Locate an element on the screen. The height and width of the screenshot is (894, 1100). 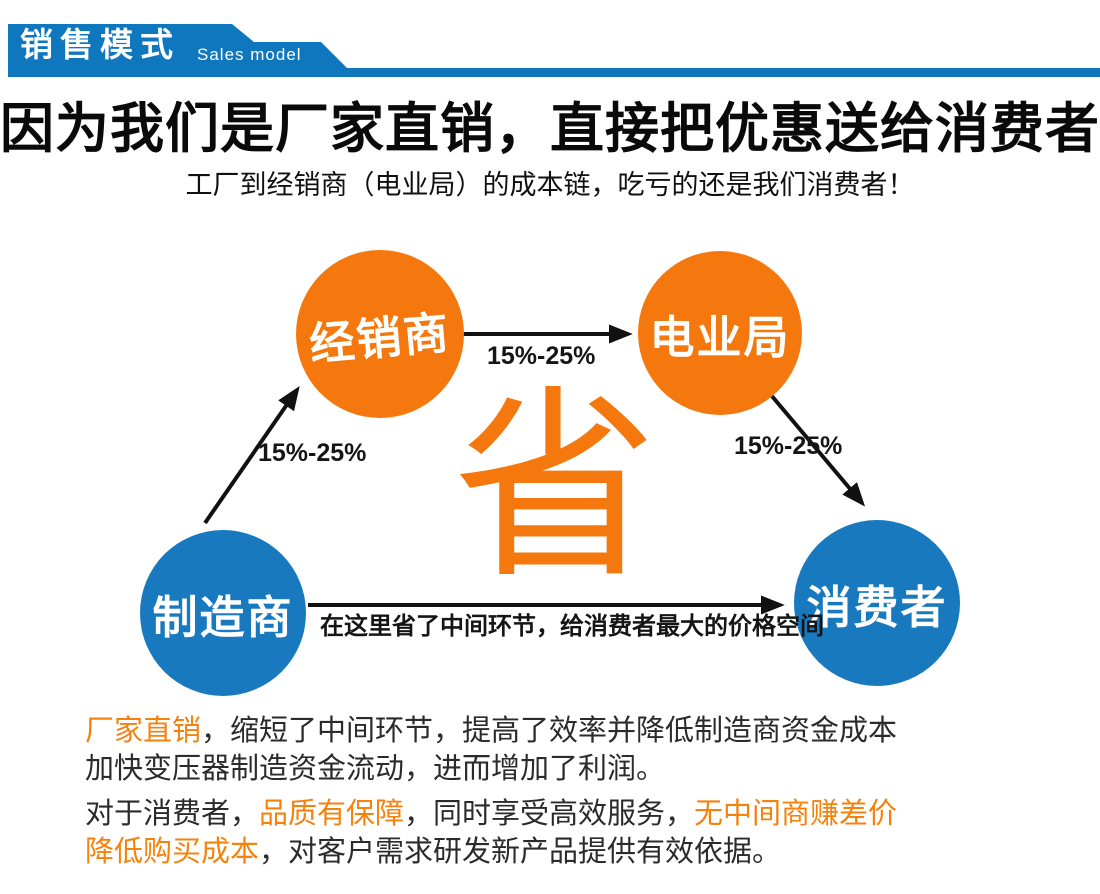
node-power-bureau: 电业局 is located at coordinates (720, 333).